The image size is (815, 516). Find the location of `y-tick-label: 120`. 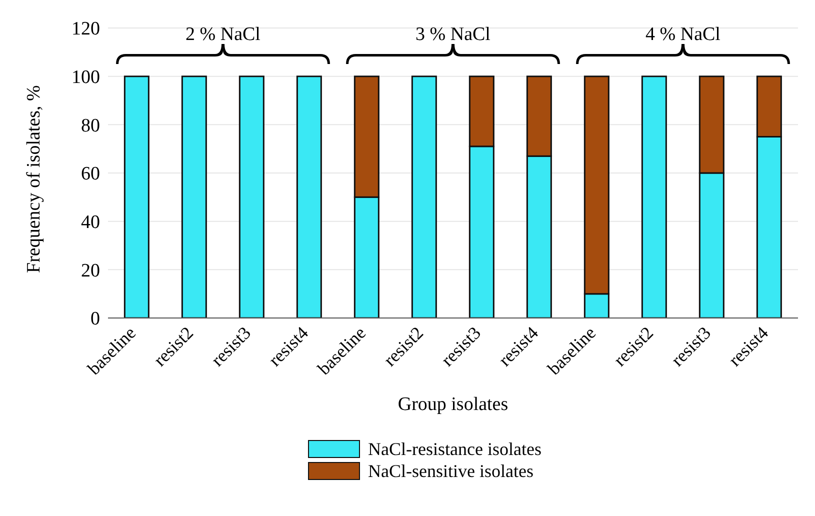

y-tick-label: 120 is located at coordinates (86, 29).